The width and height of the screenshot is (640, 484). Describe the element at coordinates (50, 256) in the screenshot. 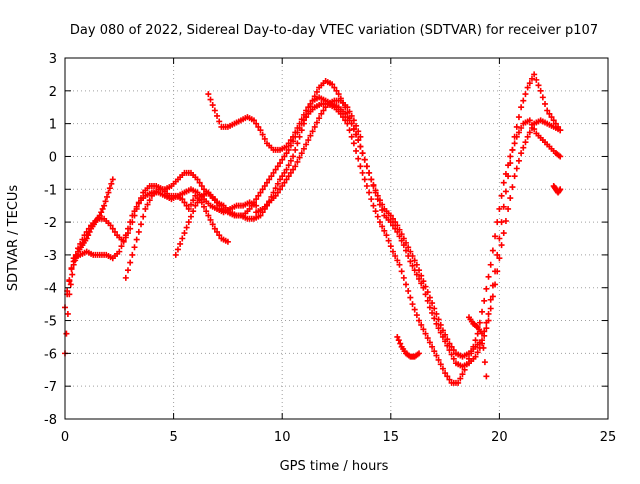

I see `y-tick-label: -3` at that location.